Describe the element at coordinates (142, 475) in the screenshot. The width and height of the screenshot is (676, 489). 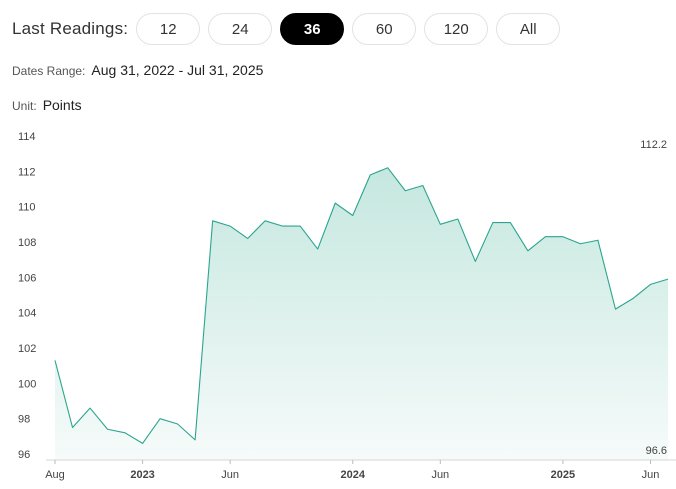
I see `x-tick-label: 2023` at that location.